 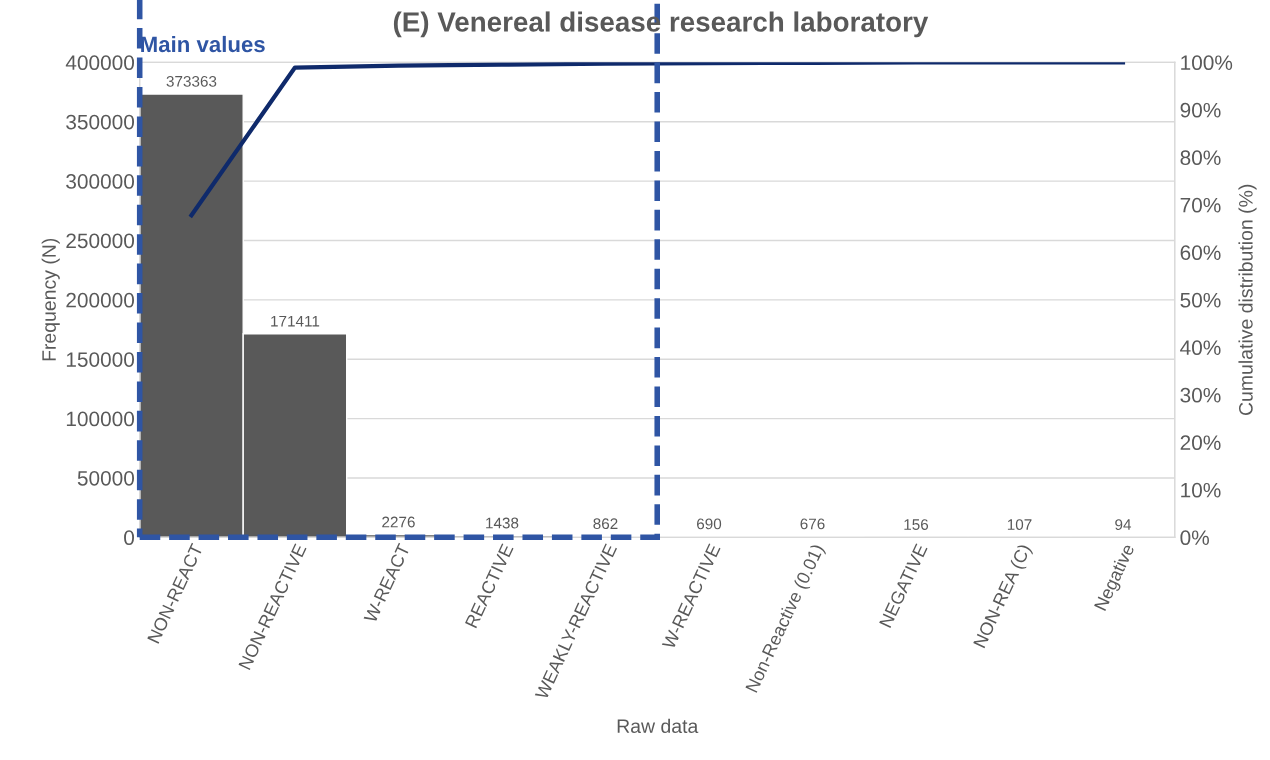 What do you see at coordinates (1194, 538) in the screenshot?
I see `y2-tick-label: 0%` at bounding box center [1194, 538].